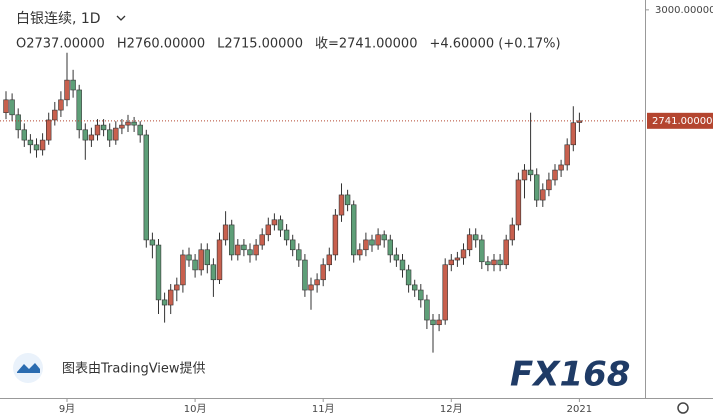 The image size is (713, 417). Describe the element at coordinates (195, 409) in the screenshot. I see `x-tick-label: 10月` at that location.